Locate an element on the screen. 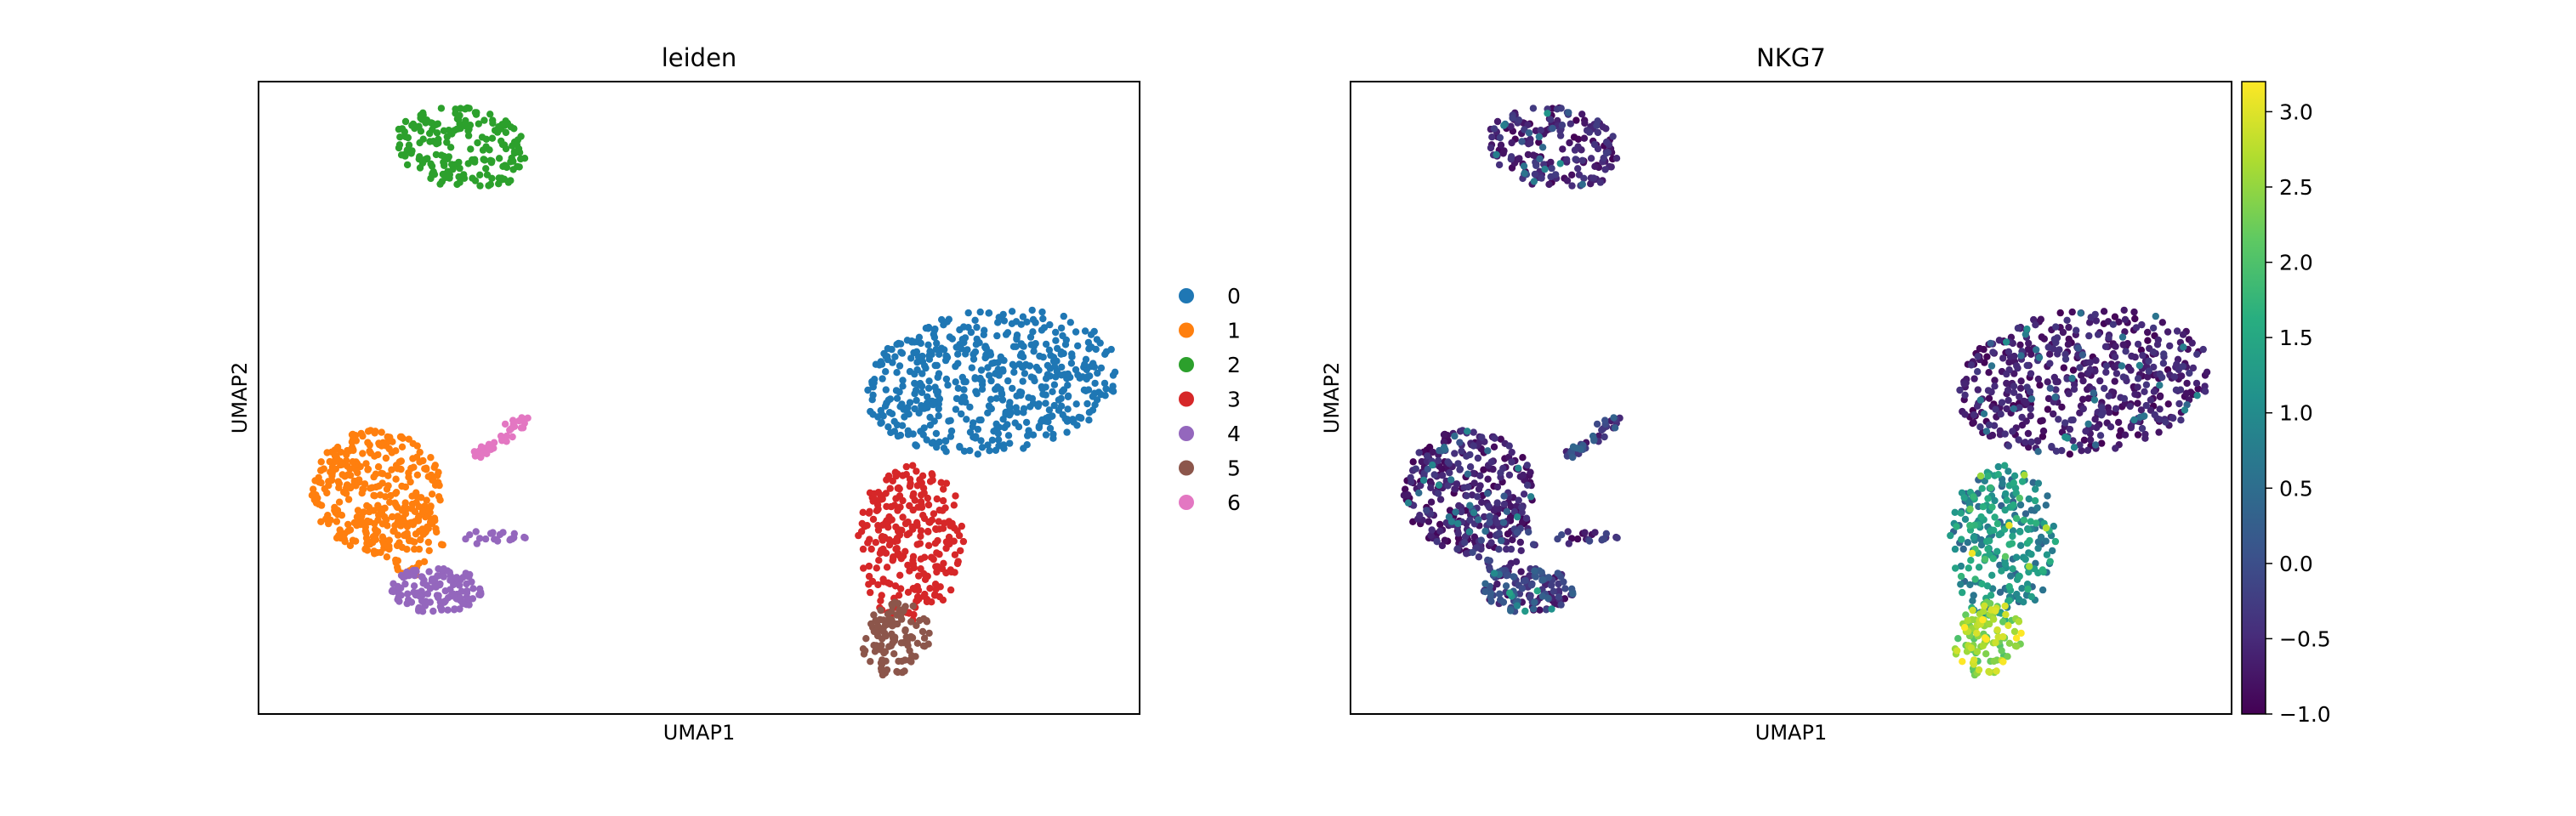  colorbar-tick-label: 0.0 is located at coordinates (2296, 564).